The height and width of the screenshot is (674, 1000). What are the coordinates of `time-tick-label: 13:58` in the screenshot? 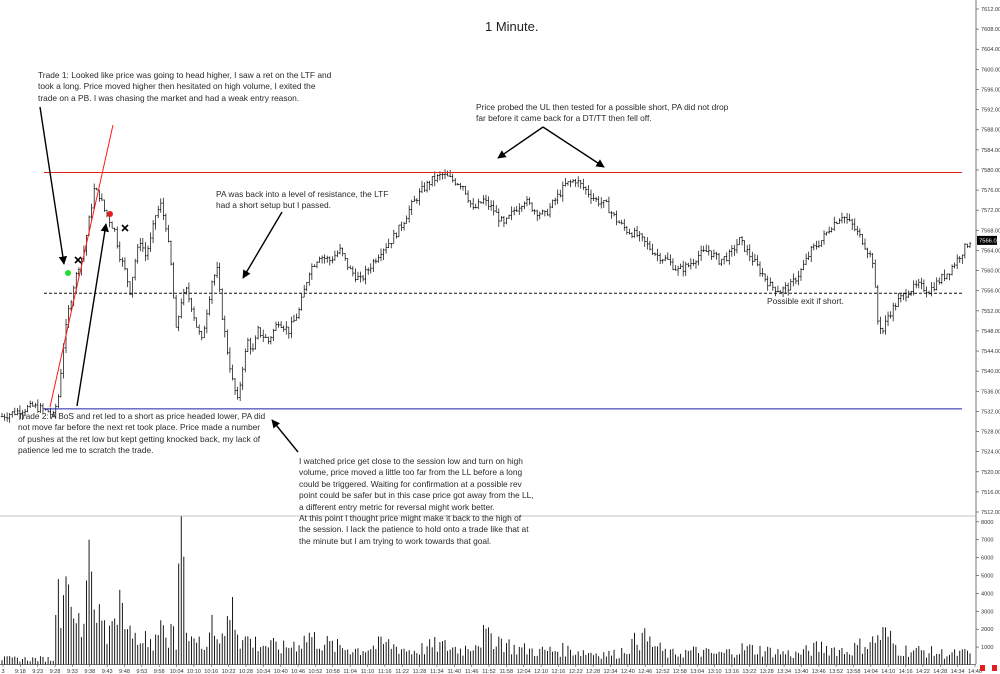 It's located at (854, 671).